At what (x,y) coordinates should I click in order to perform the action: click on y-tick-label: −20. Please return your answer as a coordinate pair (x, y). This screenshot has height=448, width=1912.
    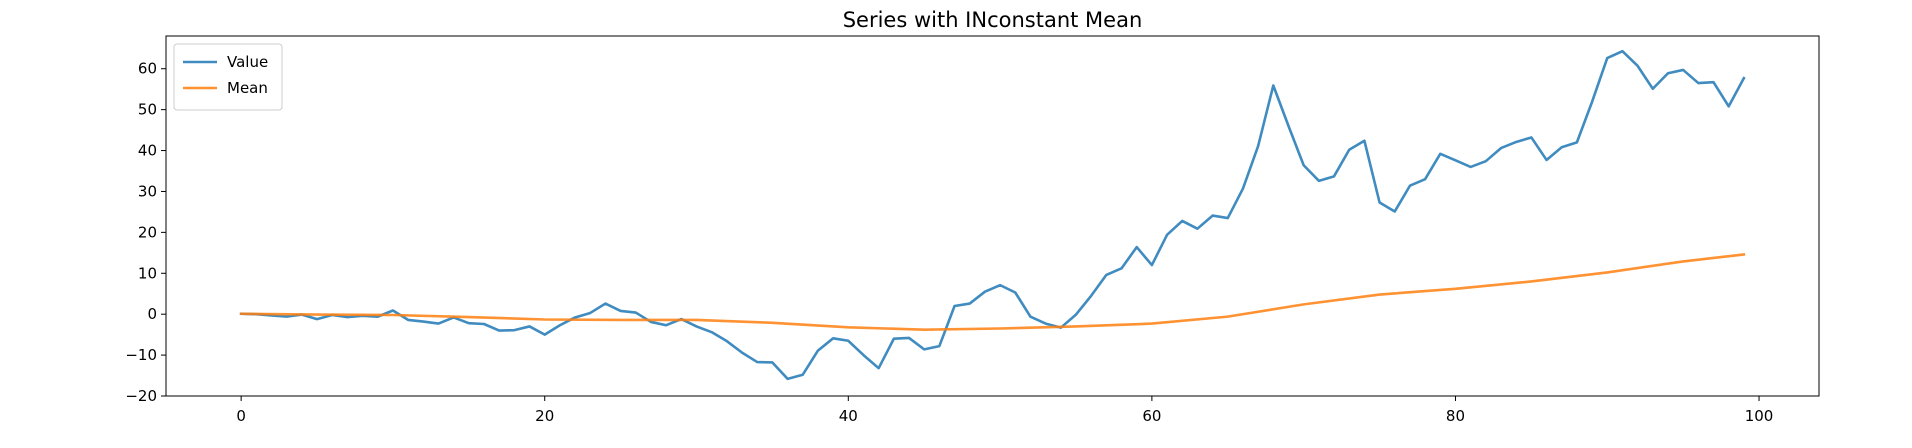
    Looking at the image, I should click on (141, 396).